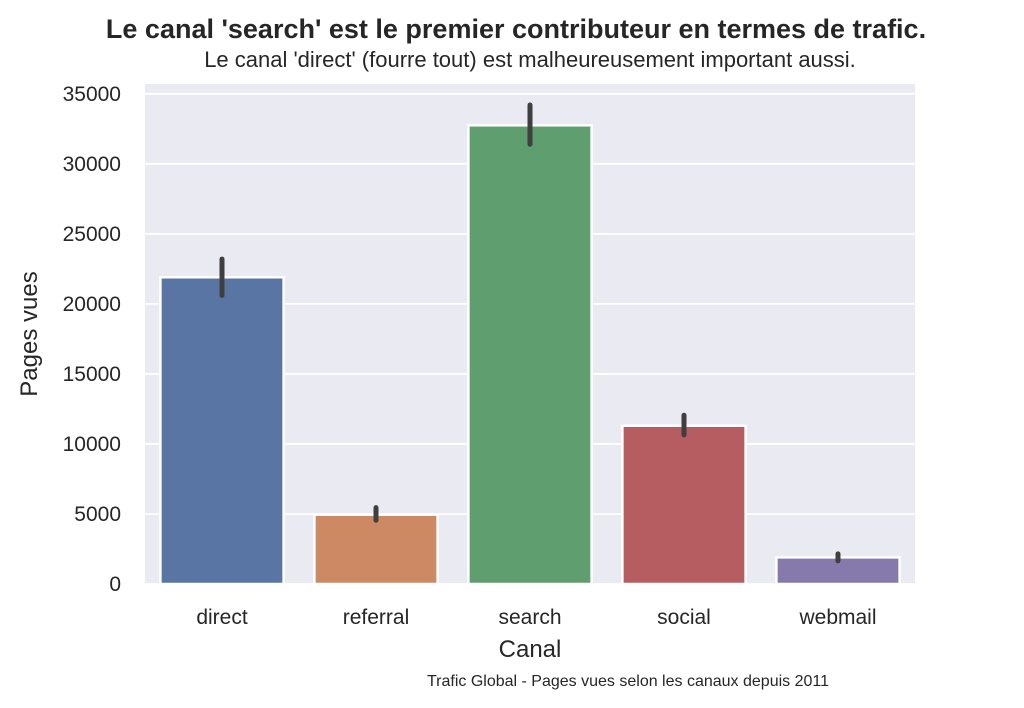 This screenshot has height=708, width=1024. What do you see at coordinates (29, 333) in the screenshot?
I see `y-axis-label: Pages vues` at bounding box center [29, 333].